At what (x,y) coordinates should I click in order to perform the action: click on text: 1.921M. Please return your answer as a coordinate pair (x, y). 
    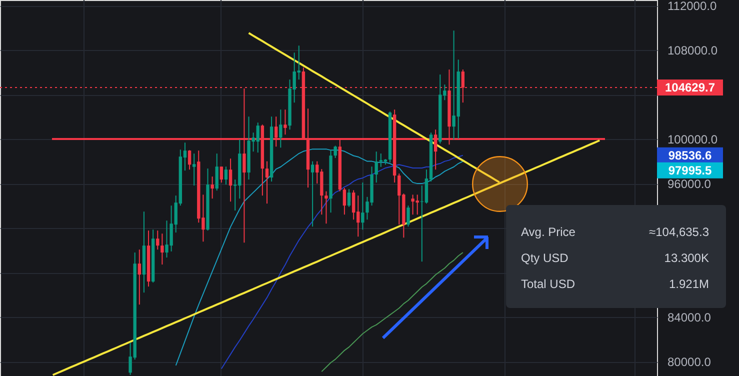
    Looking at the image, I should click on (688, 284).